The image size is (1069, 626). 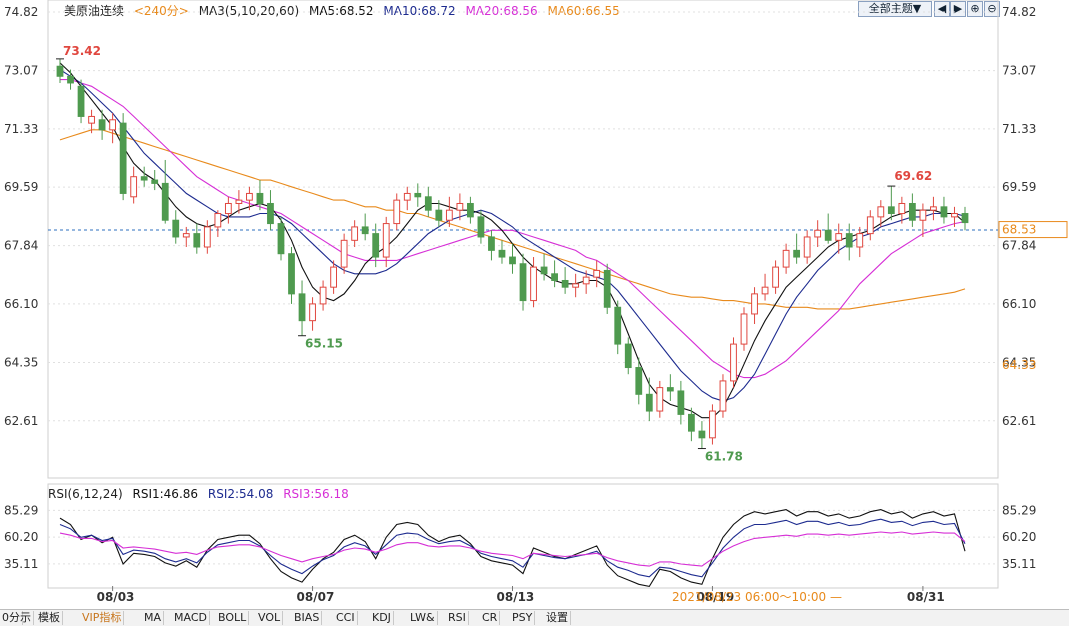 I want to click on period-label: <240分>, so click(x=161, y=11).